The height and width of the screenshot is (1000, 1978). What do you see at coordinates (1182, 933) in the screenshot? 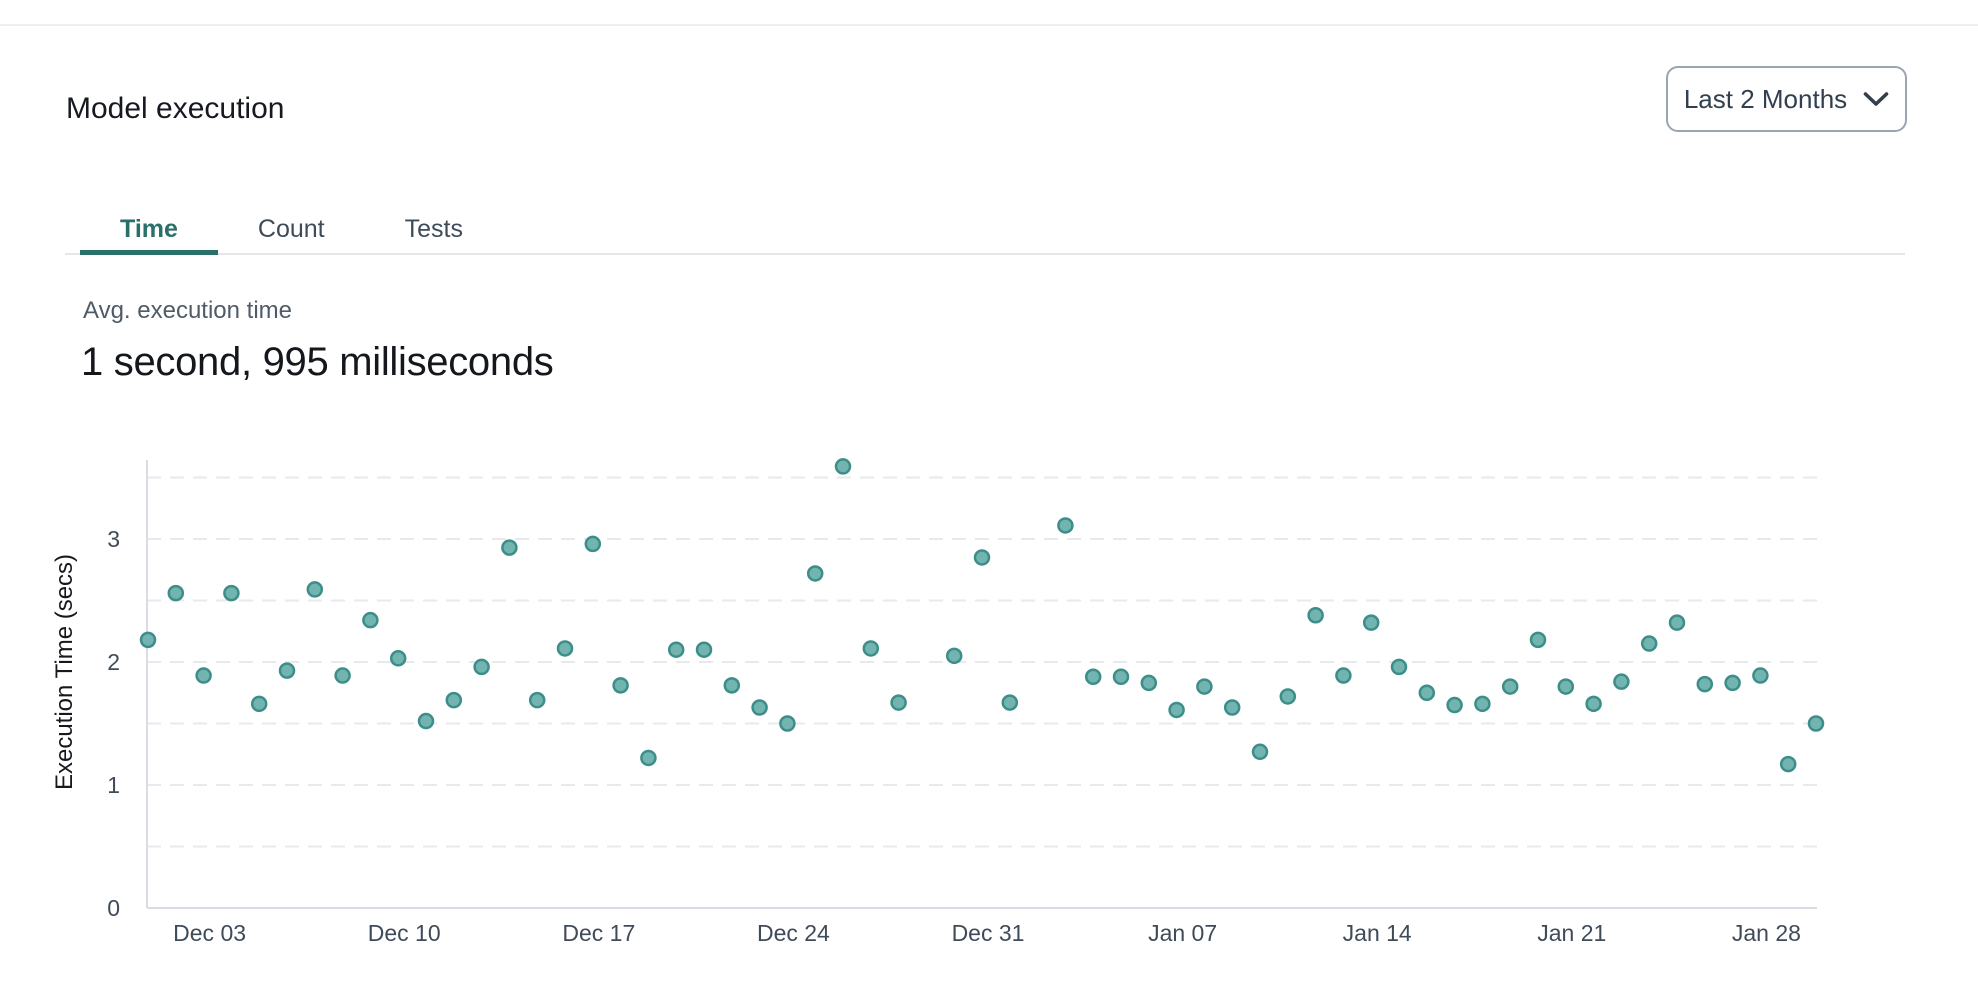
I see `x-tick-label: Jan 07` at bounding box center [1182, 933].